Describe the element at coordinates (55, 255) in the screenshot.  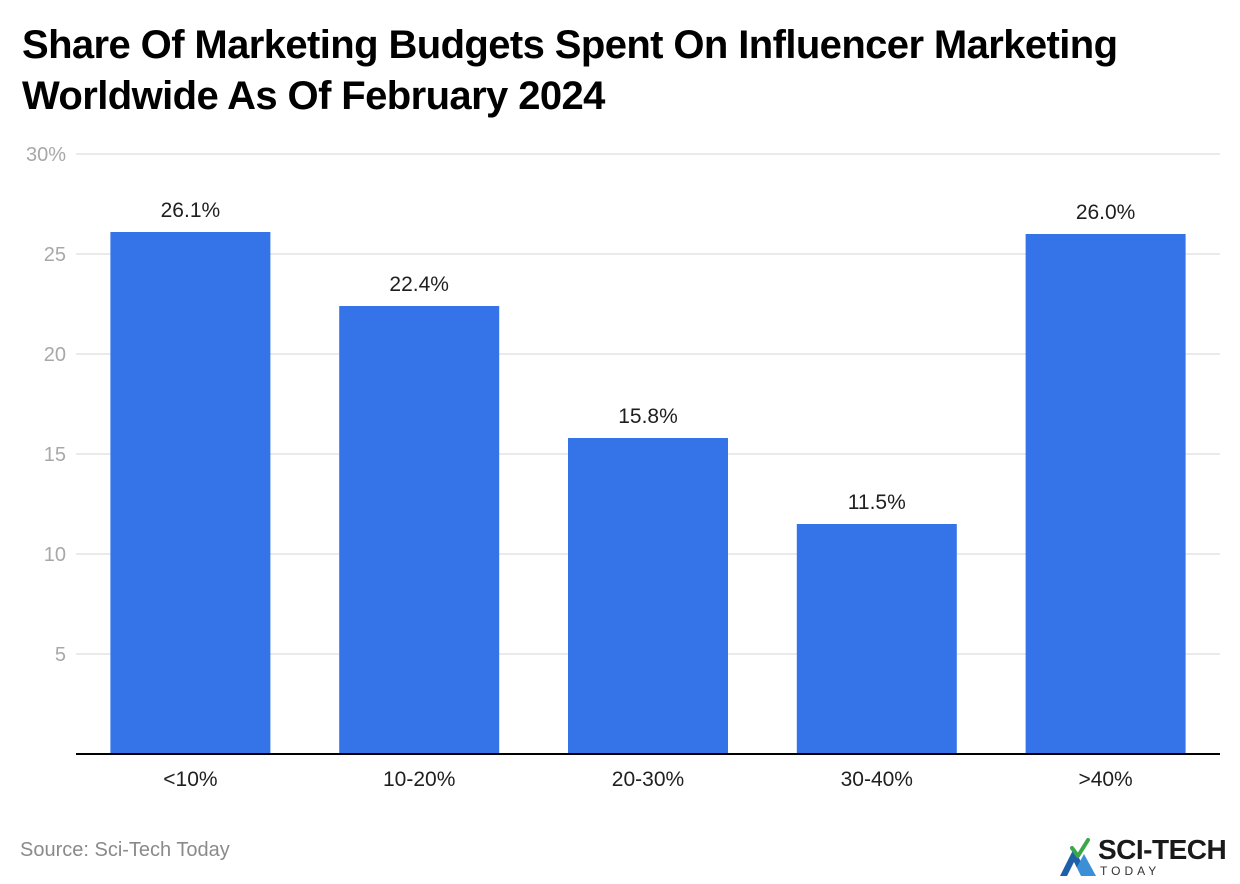
I see `y-tick-label: 25` at that location.